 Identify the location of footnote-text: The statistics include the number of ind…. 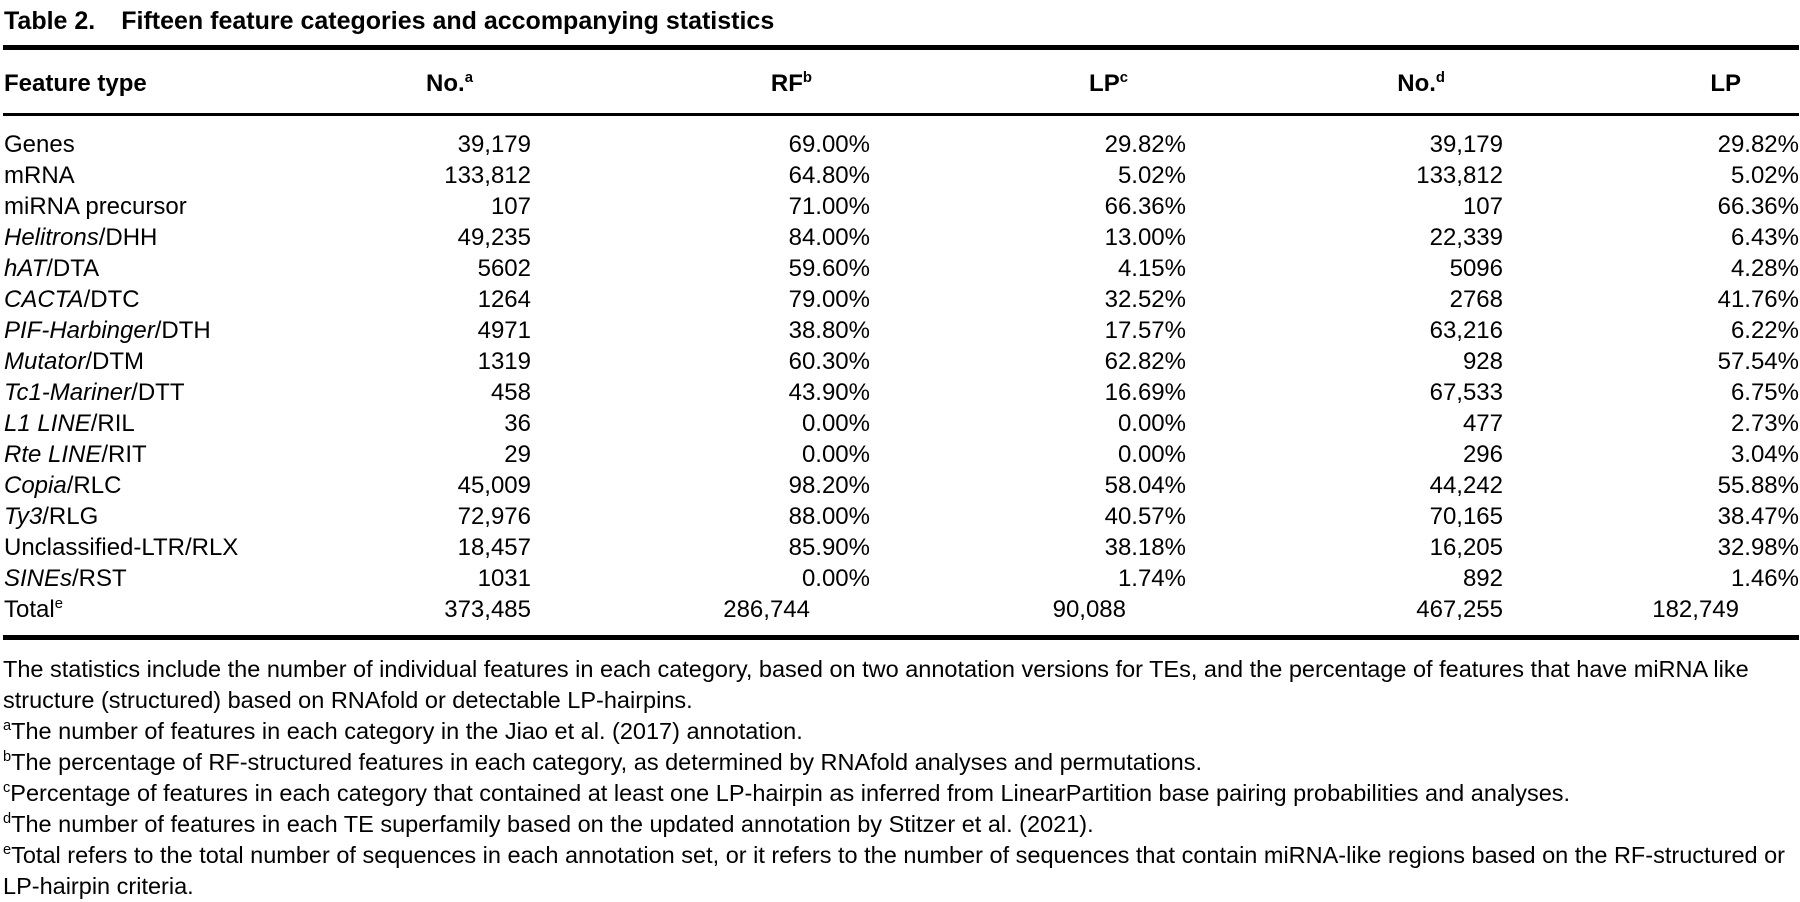
(876, 684).